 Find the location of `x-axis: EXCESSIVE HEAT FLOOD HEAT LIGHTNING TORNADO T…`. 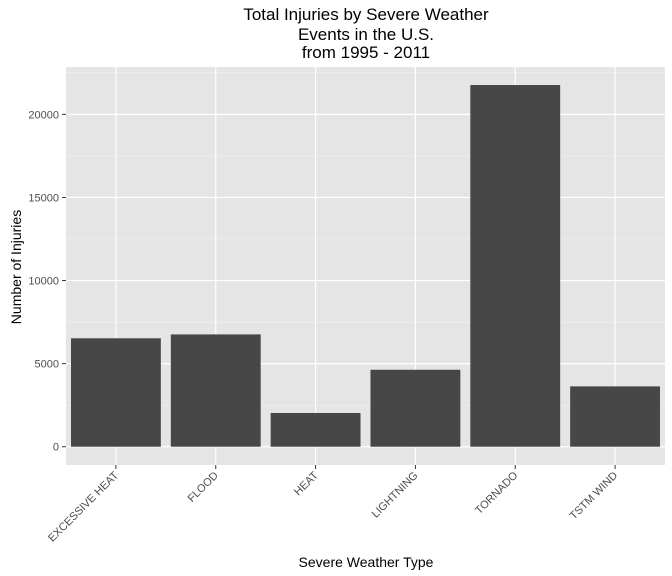

x-axis: EXCESSIVE HEAT FLOOD HEAT LIGHTNING TORNADO T… is located at coordinates (333, 505).